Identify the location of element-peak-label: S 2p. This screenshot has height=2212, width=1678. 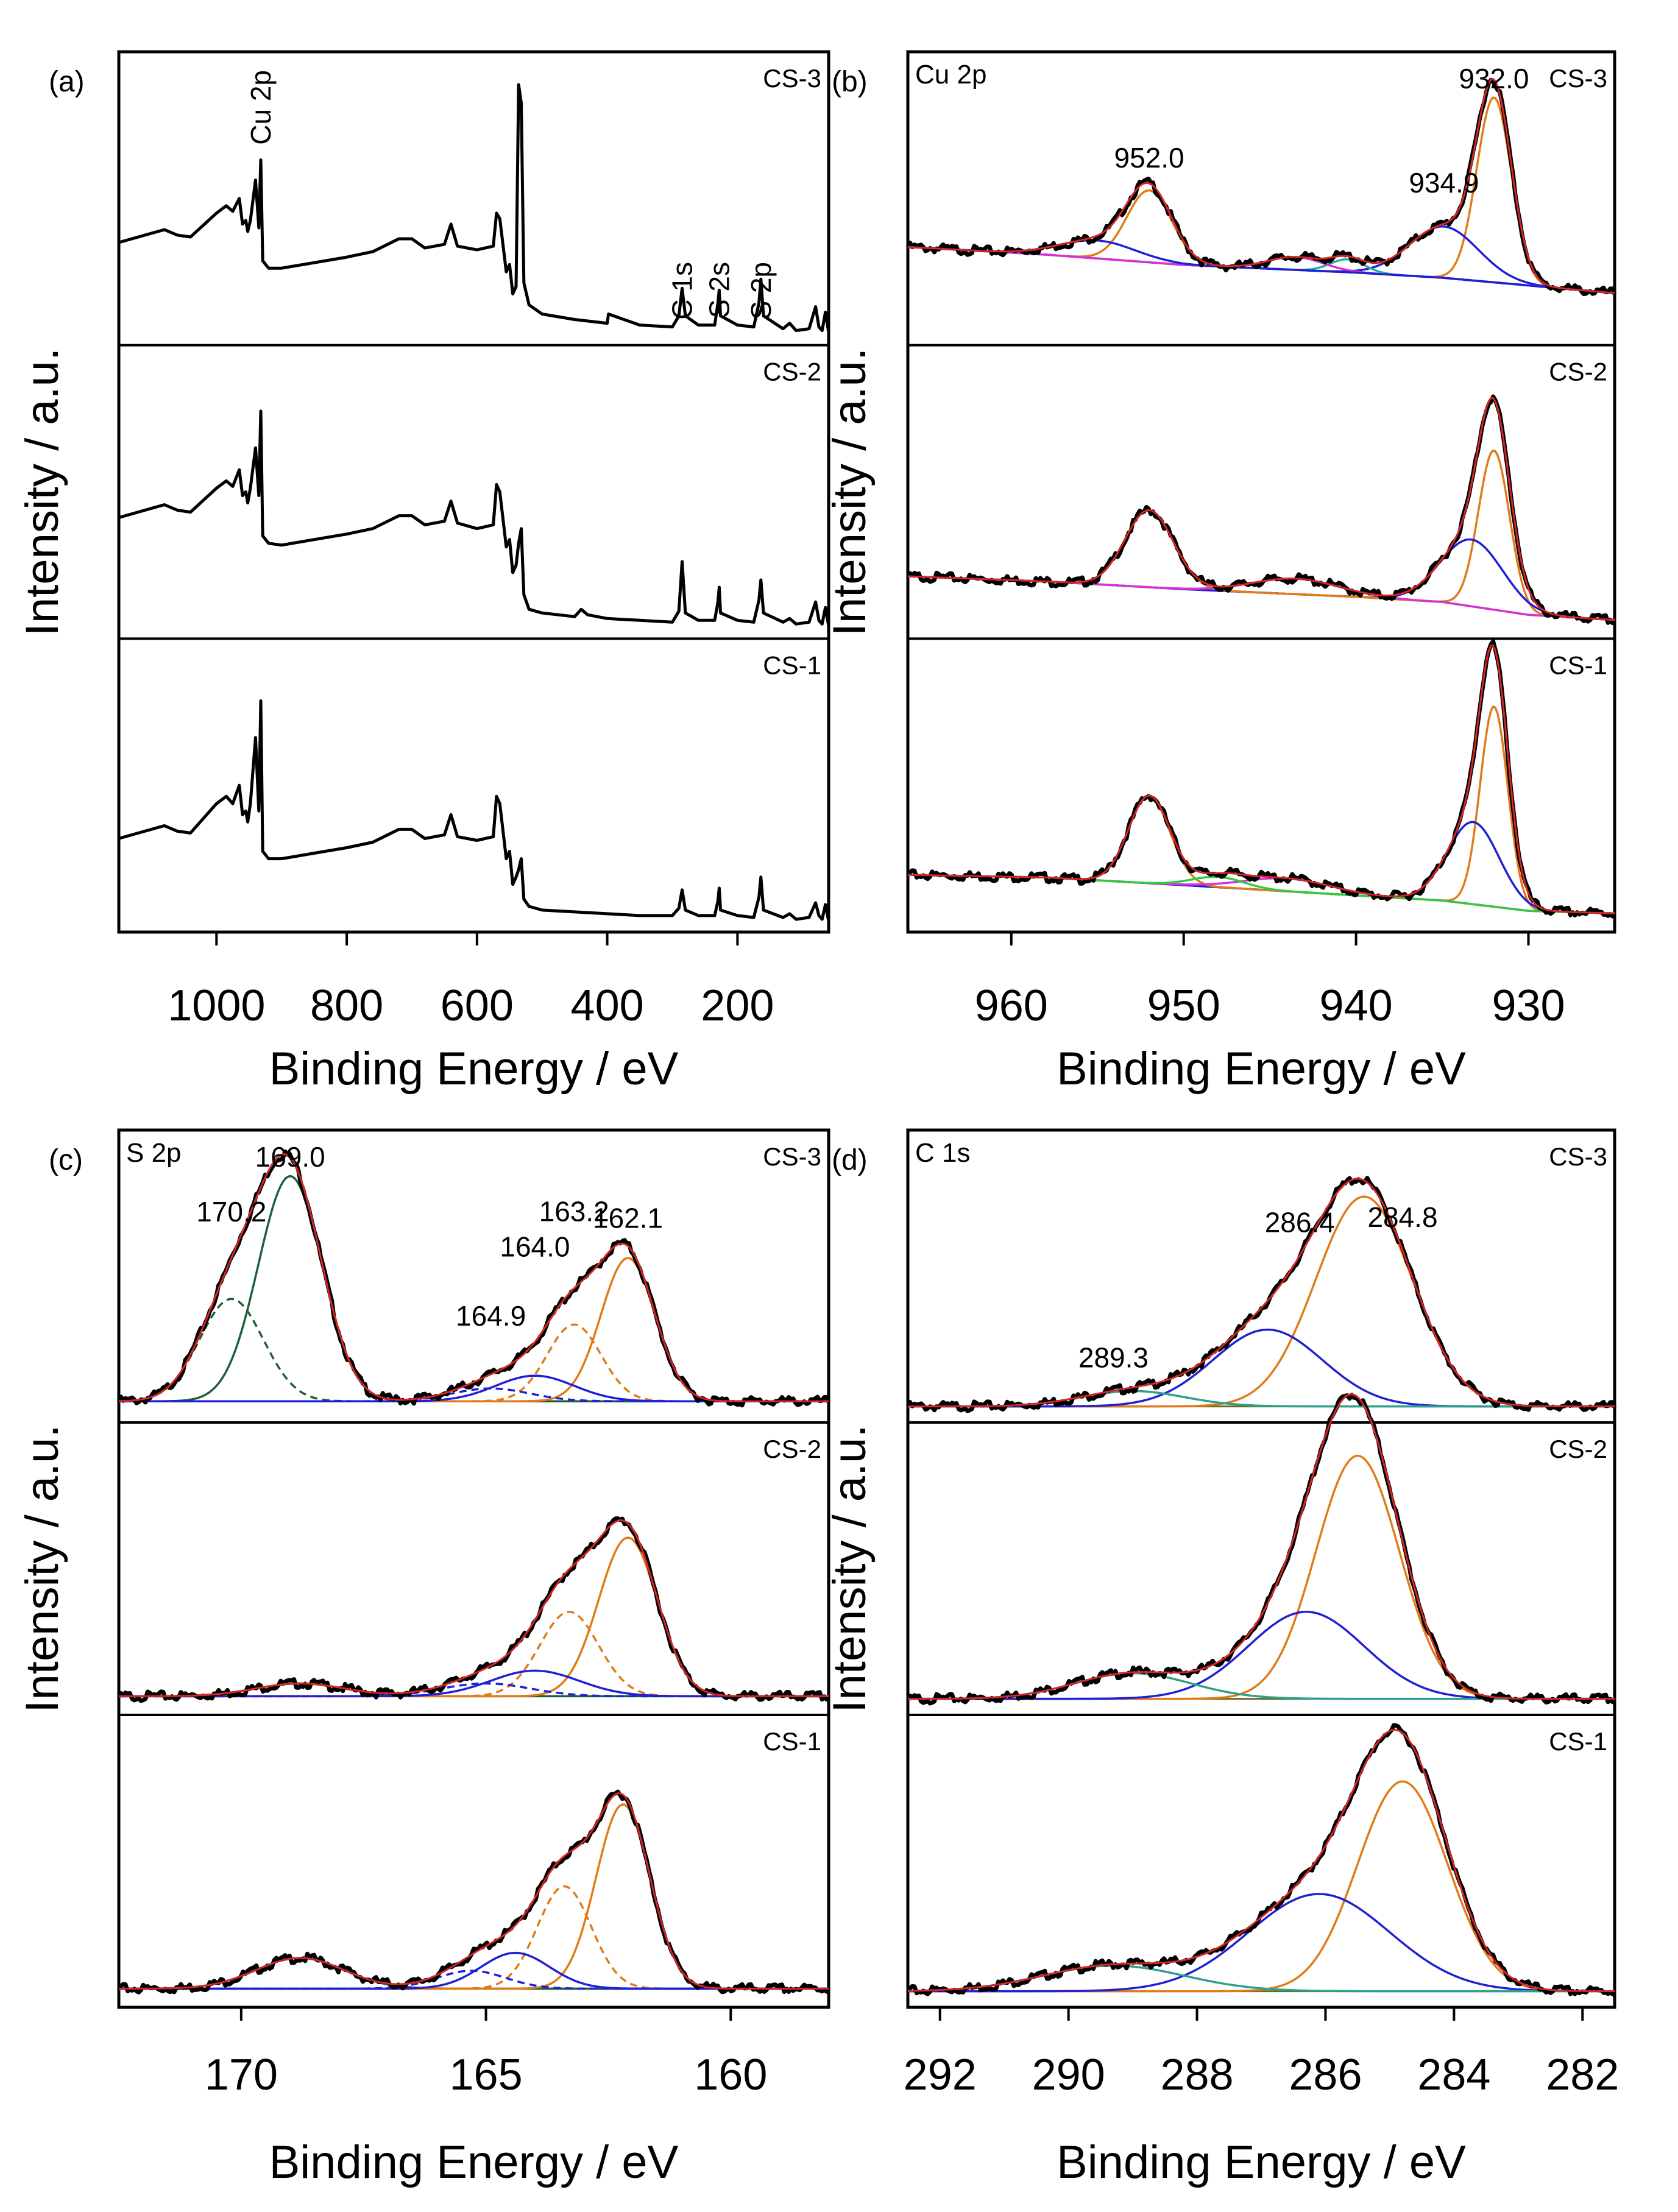
(761, 291).